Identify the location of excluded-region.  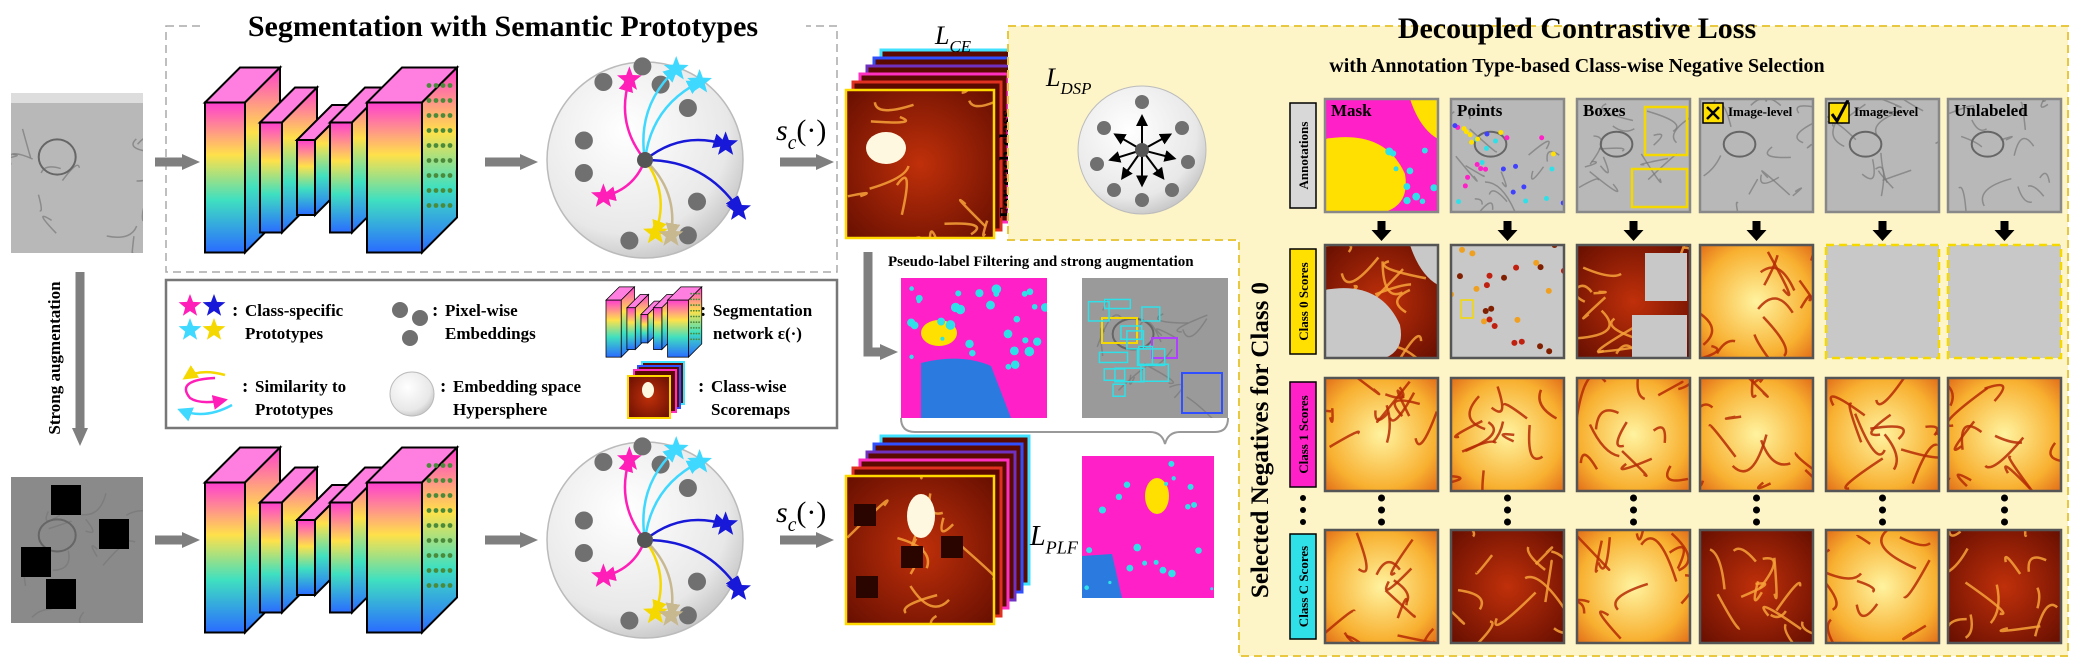
(1666, 277).